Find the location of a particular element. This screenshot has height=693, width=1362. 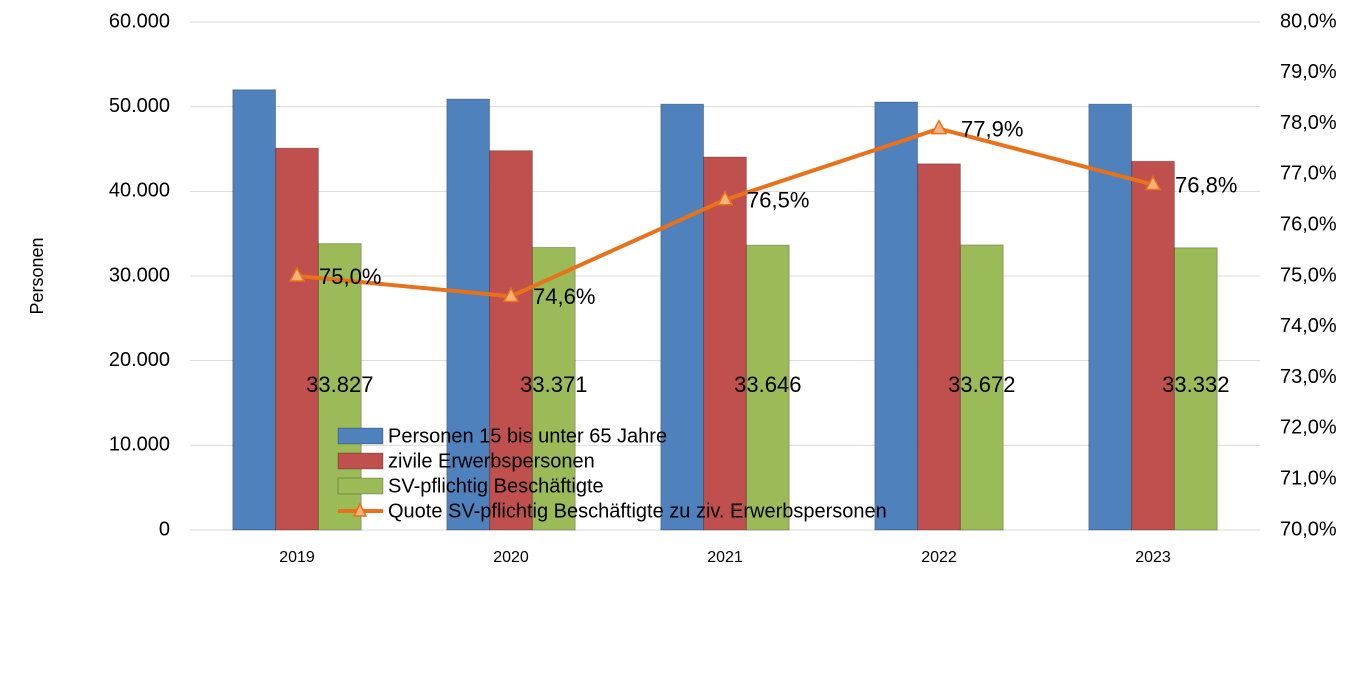

y2-tick-label: 73,0% is located at coordinates (1308, 377).